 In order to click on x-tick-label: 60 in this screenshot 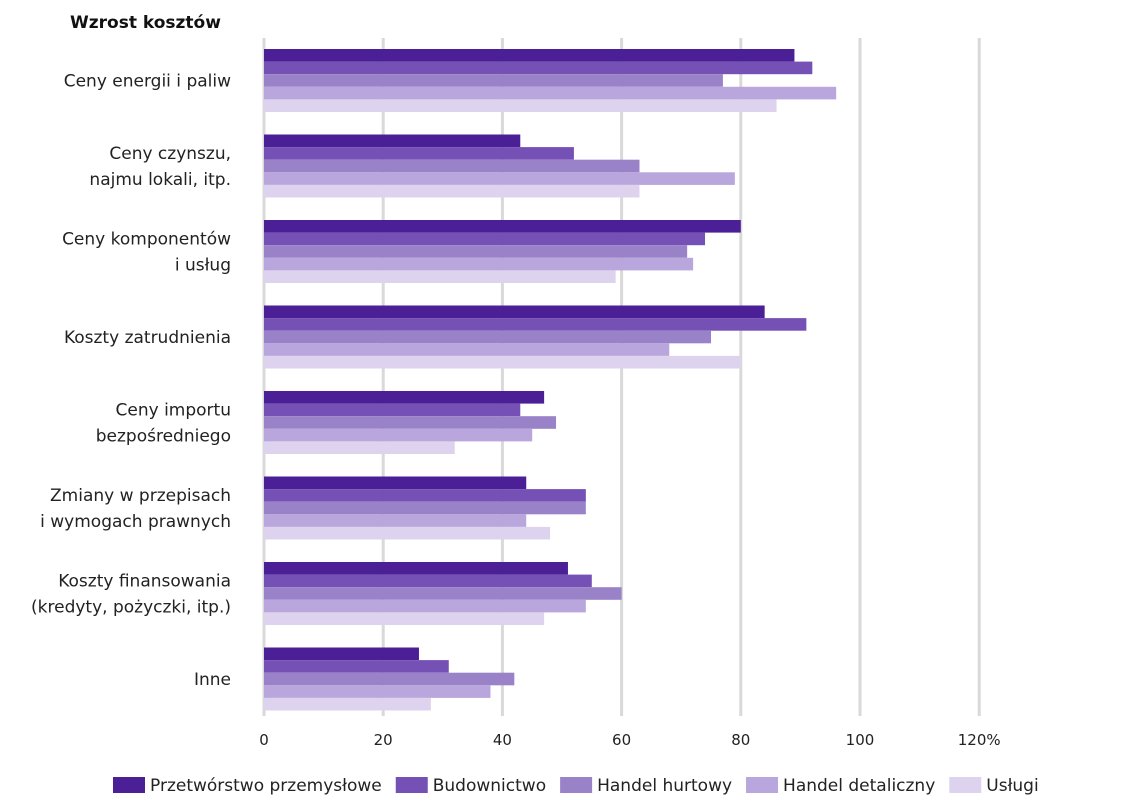, I will do `click(621, 740)`.